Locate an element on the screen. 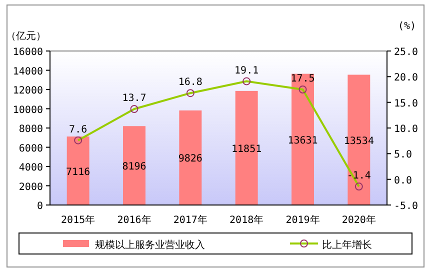  y2-tick-label: -5.0 is located at coordinates (406, 206).